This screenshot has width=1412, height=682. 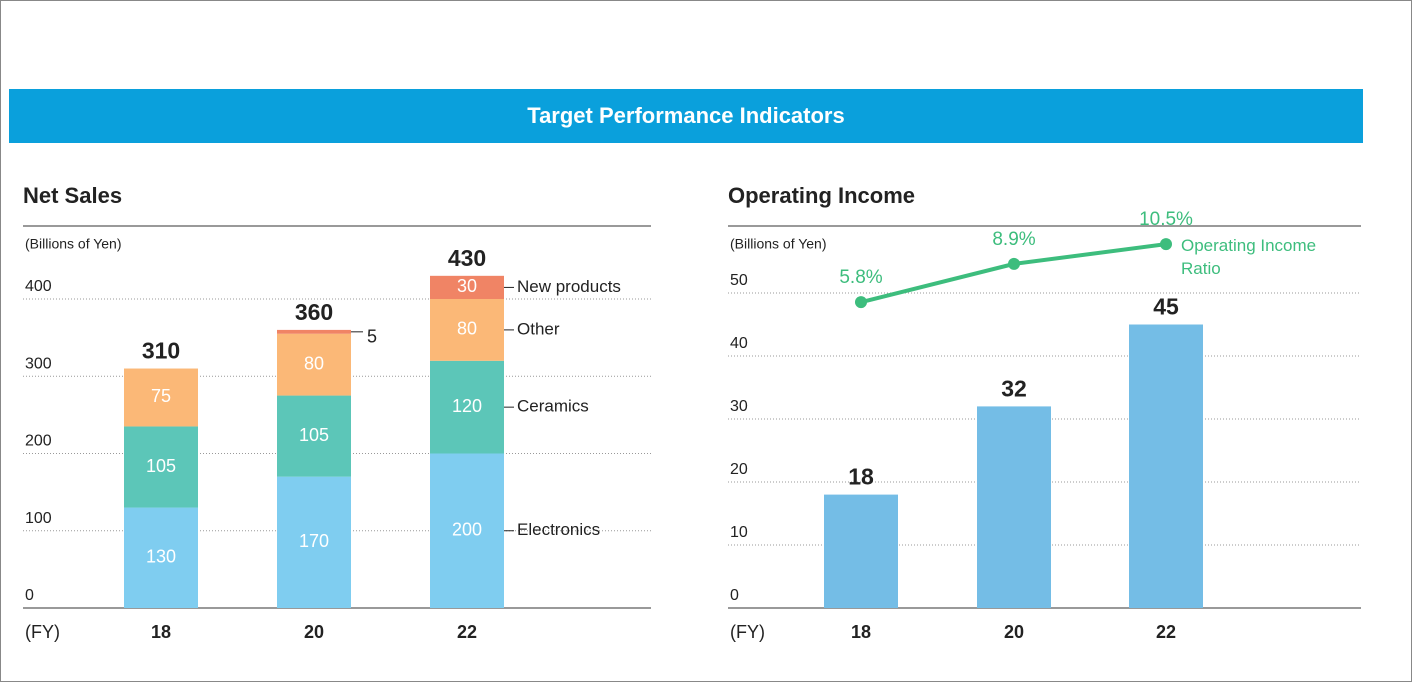 I want to click on legend-label: Electronics, so click(x=558, y=529).